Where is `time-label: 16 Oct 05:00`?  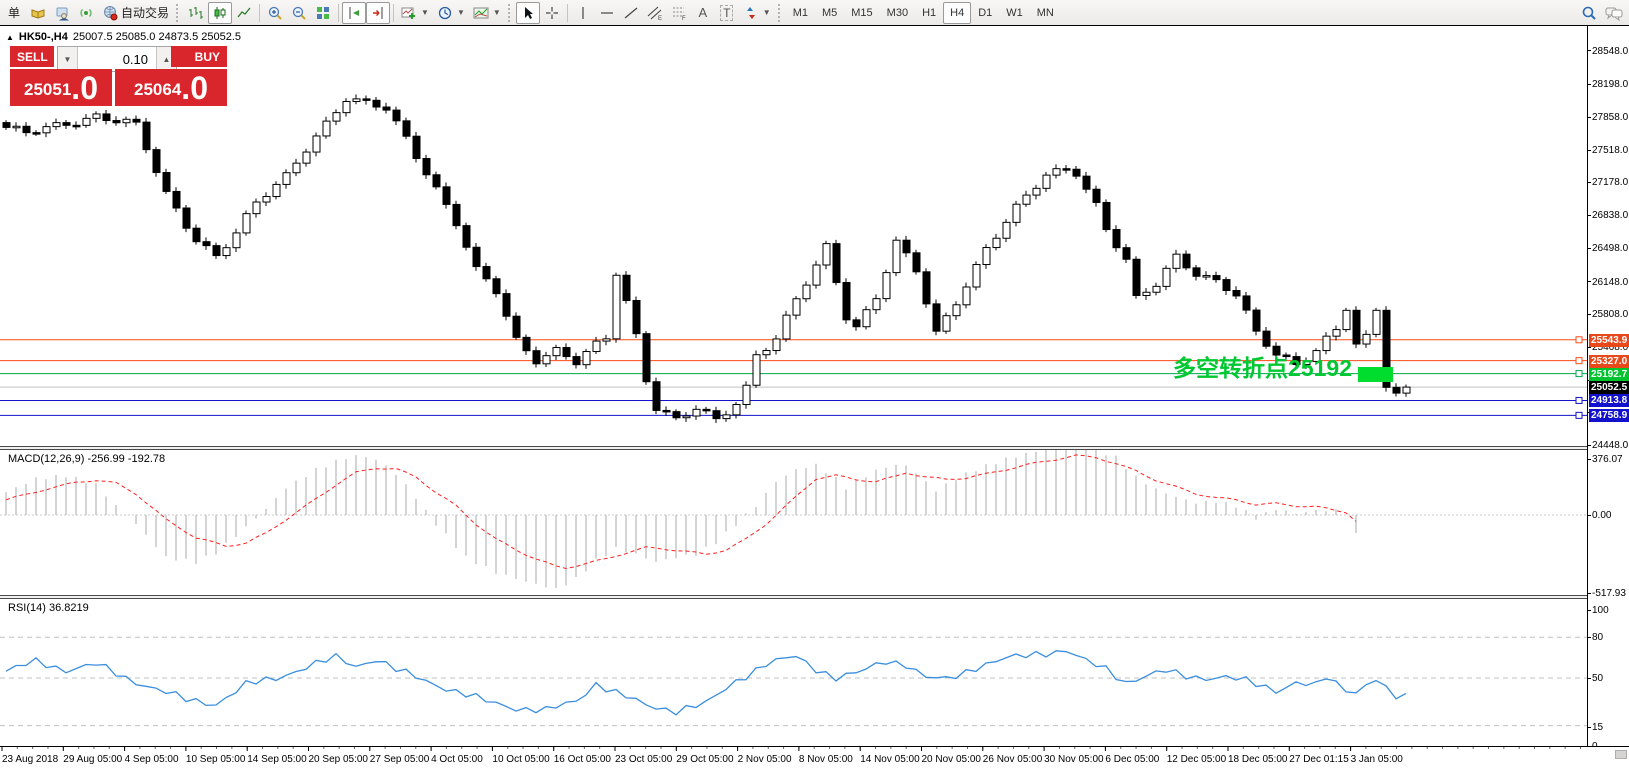
time-label: 16 Oct 05:00 is located at coordinates (583, 759).